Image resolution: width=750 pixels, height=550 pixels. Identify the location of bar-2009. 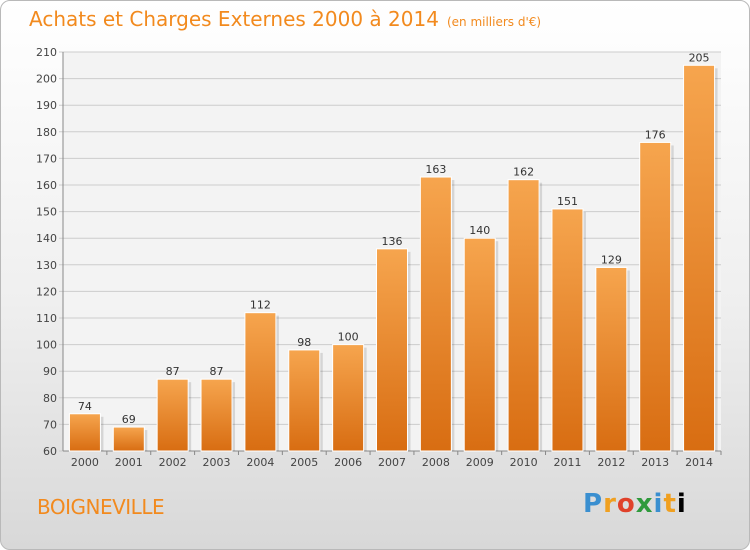
(479, 344).